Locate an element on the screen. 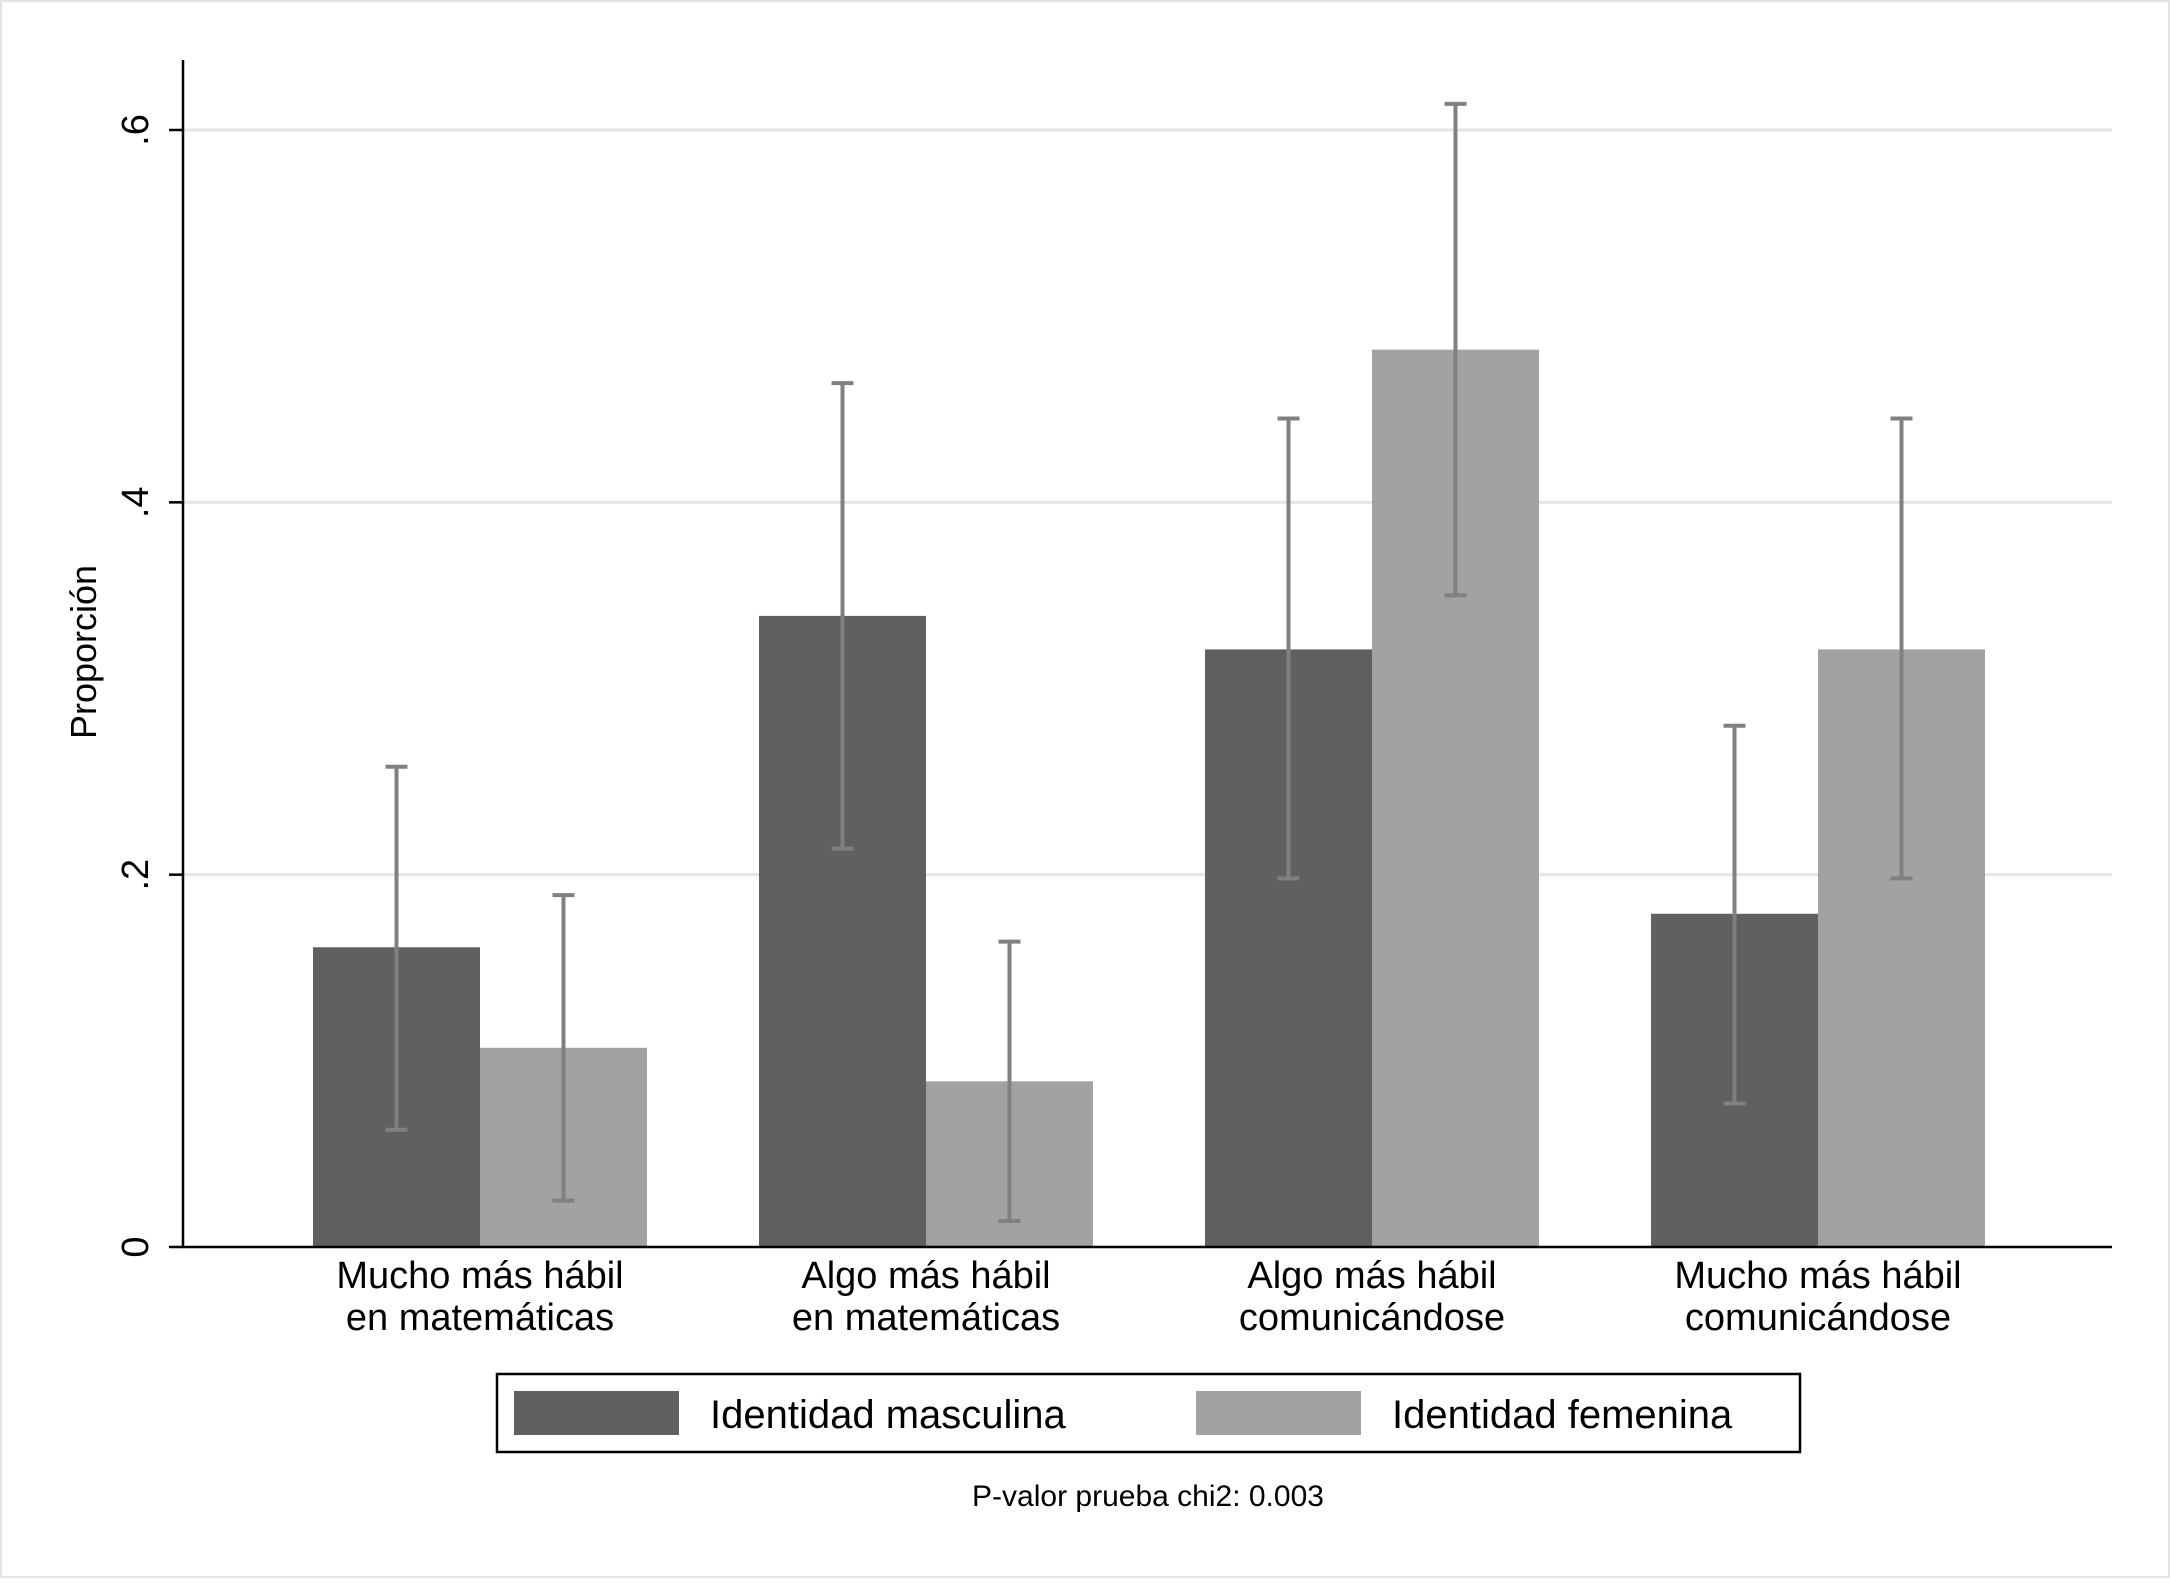  legend: Identidad masculina Identidad femenina is located at coordinates (1148, 1413).